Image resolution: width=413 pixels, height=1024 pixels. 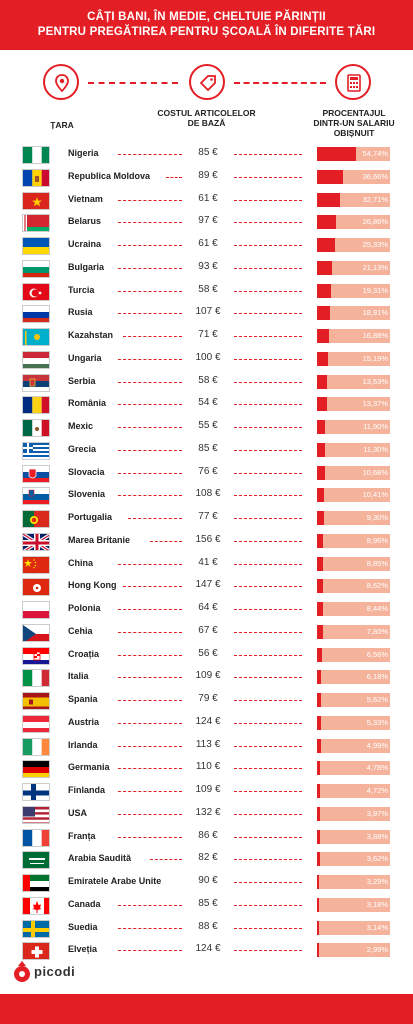 What do you see at coordinates (353, 768) in the screenshot?
I see `percentage-bar: 4,78%` at bounding box center [353, 768].